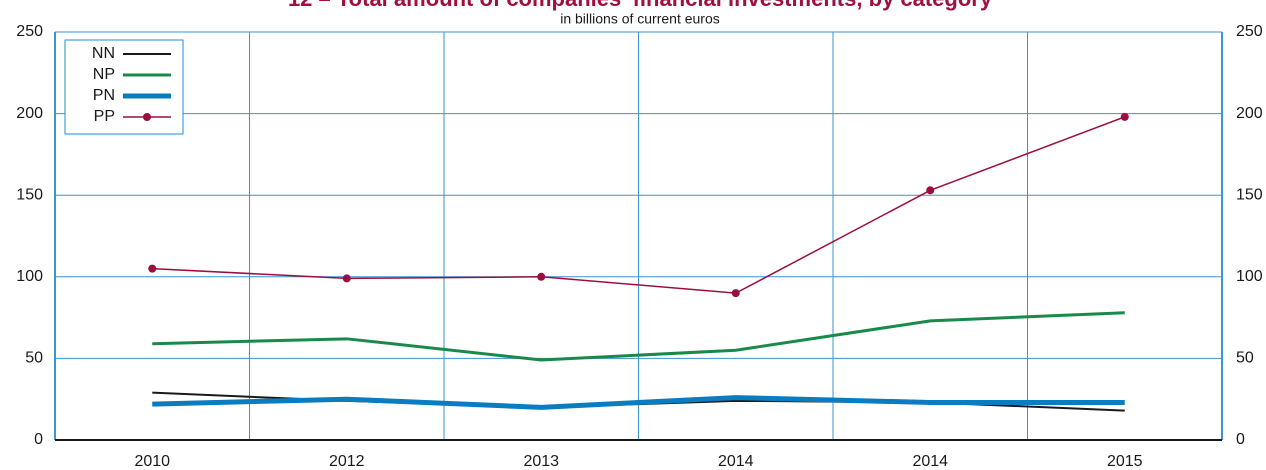  What do you see at coordinates (1249, 31) in the screenshot?
I see `y2-tick-label: 250` at bounding box center [1249, 31].